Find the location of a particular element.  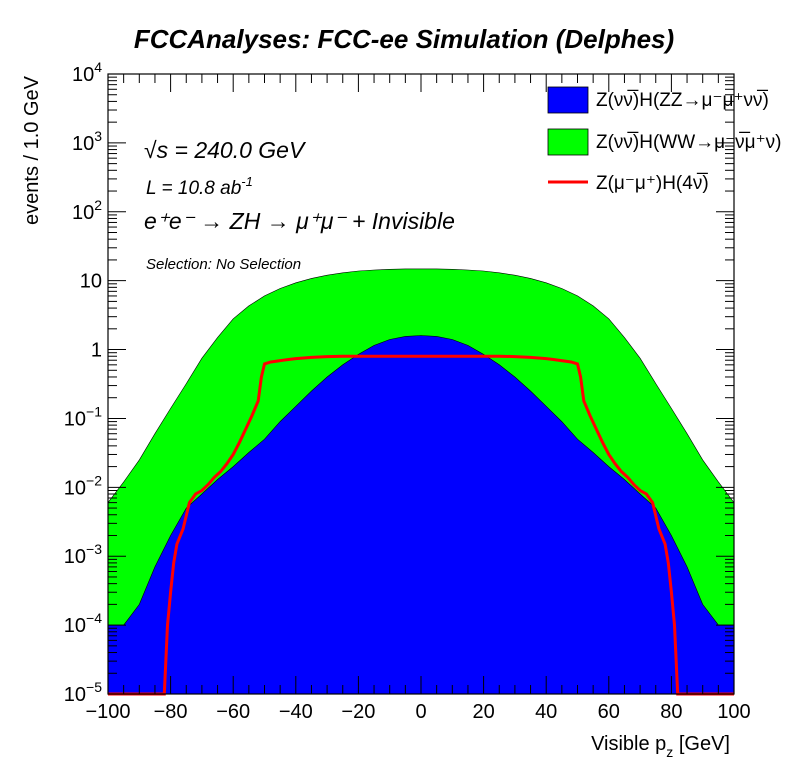

sqrt-s-label: √s = 240.0 GeV is located at coordinates (225, 150).